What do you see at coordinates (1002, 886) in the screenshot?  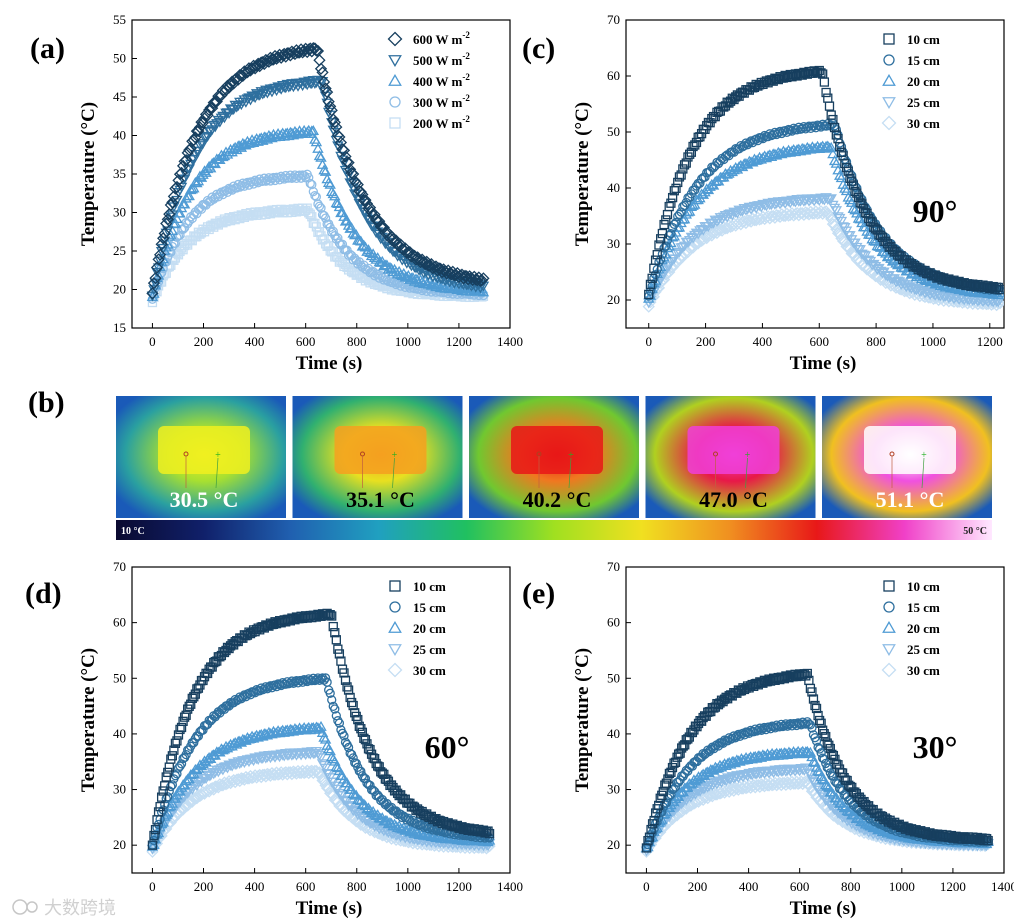 I see `x-tick-label: 1400` at bounding box center [1002, 886].